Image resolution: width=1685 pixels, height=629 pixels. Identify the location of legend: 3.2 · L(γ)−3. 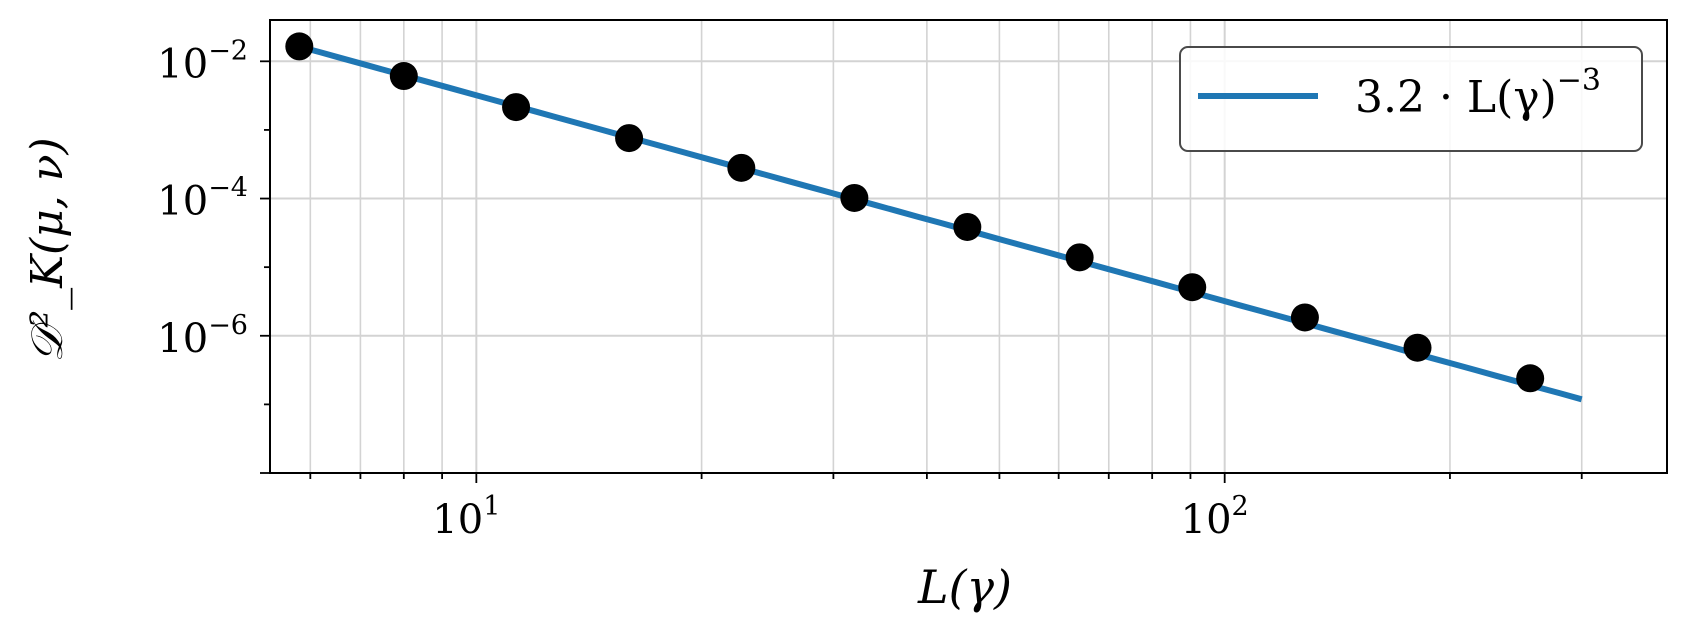
(1411, 99).